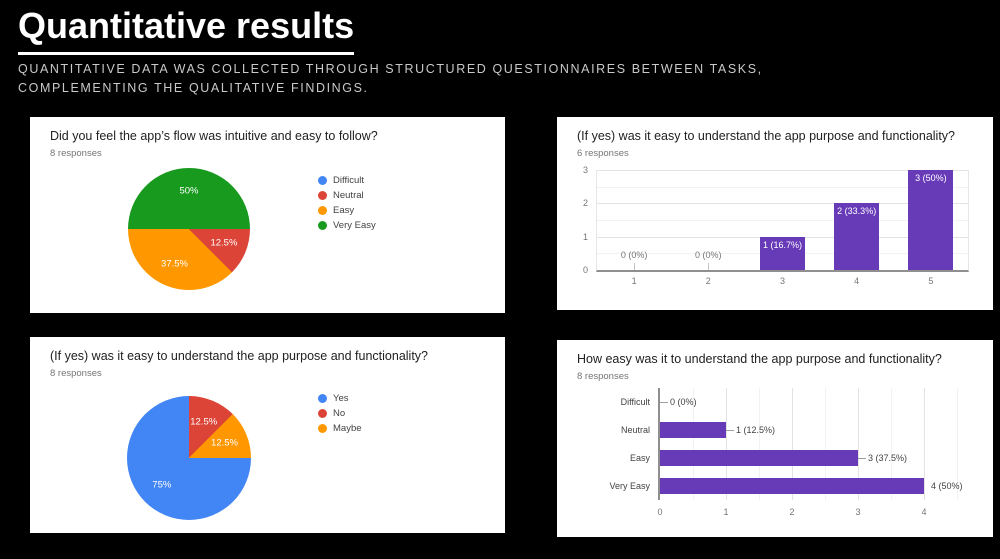  What do you see at coordinates (629, 486) in the screenshot?
I see `category-label: Very Easy` at bounding box center [629, 486].